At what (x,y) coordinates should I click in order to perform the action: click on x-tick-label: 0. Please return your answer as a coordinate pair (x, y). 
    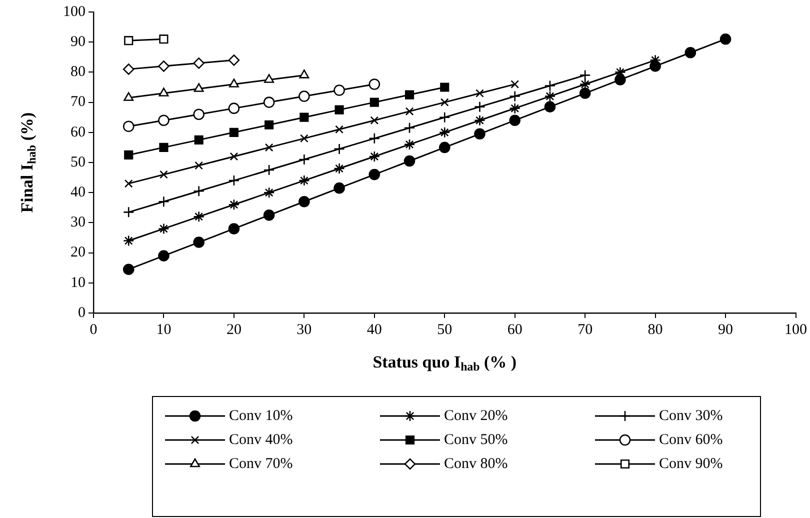
    Looking at the image, I should click on (94, 330).